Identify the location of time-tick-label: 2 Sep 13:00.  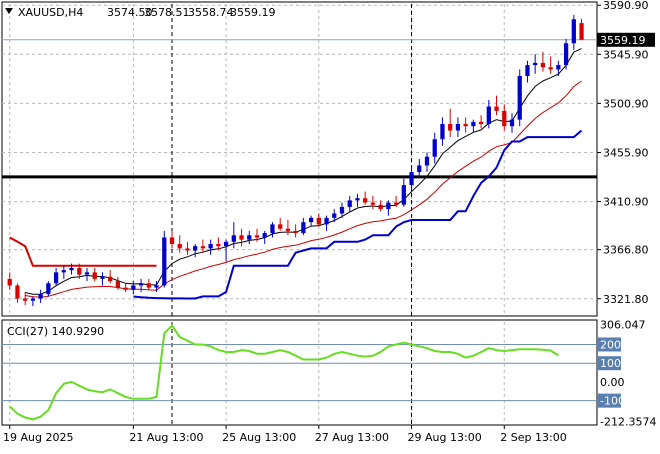
(533, 437).